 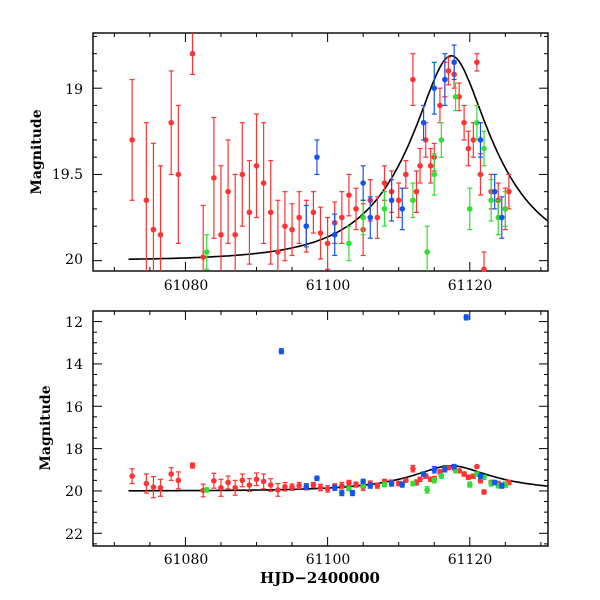 I want to click on bottom-x-tick-label-61100: 61100, so click(x=328, y=560).